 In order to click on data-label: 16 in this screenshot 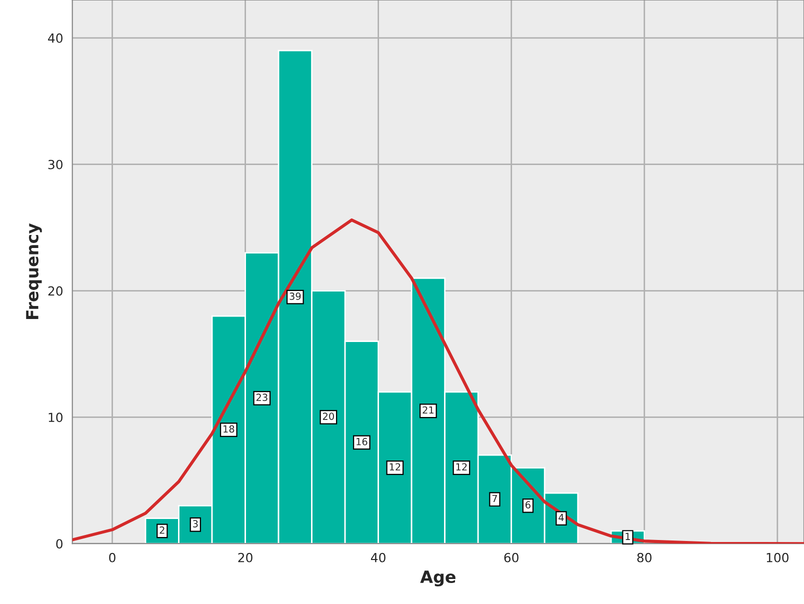, I will do `click(362, 442)`.